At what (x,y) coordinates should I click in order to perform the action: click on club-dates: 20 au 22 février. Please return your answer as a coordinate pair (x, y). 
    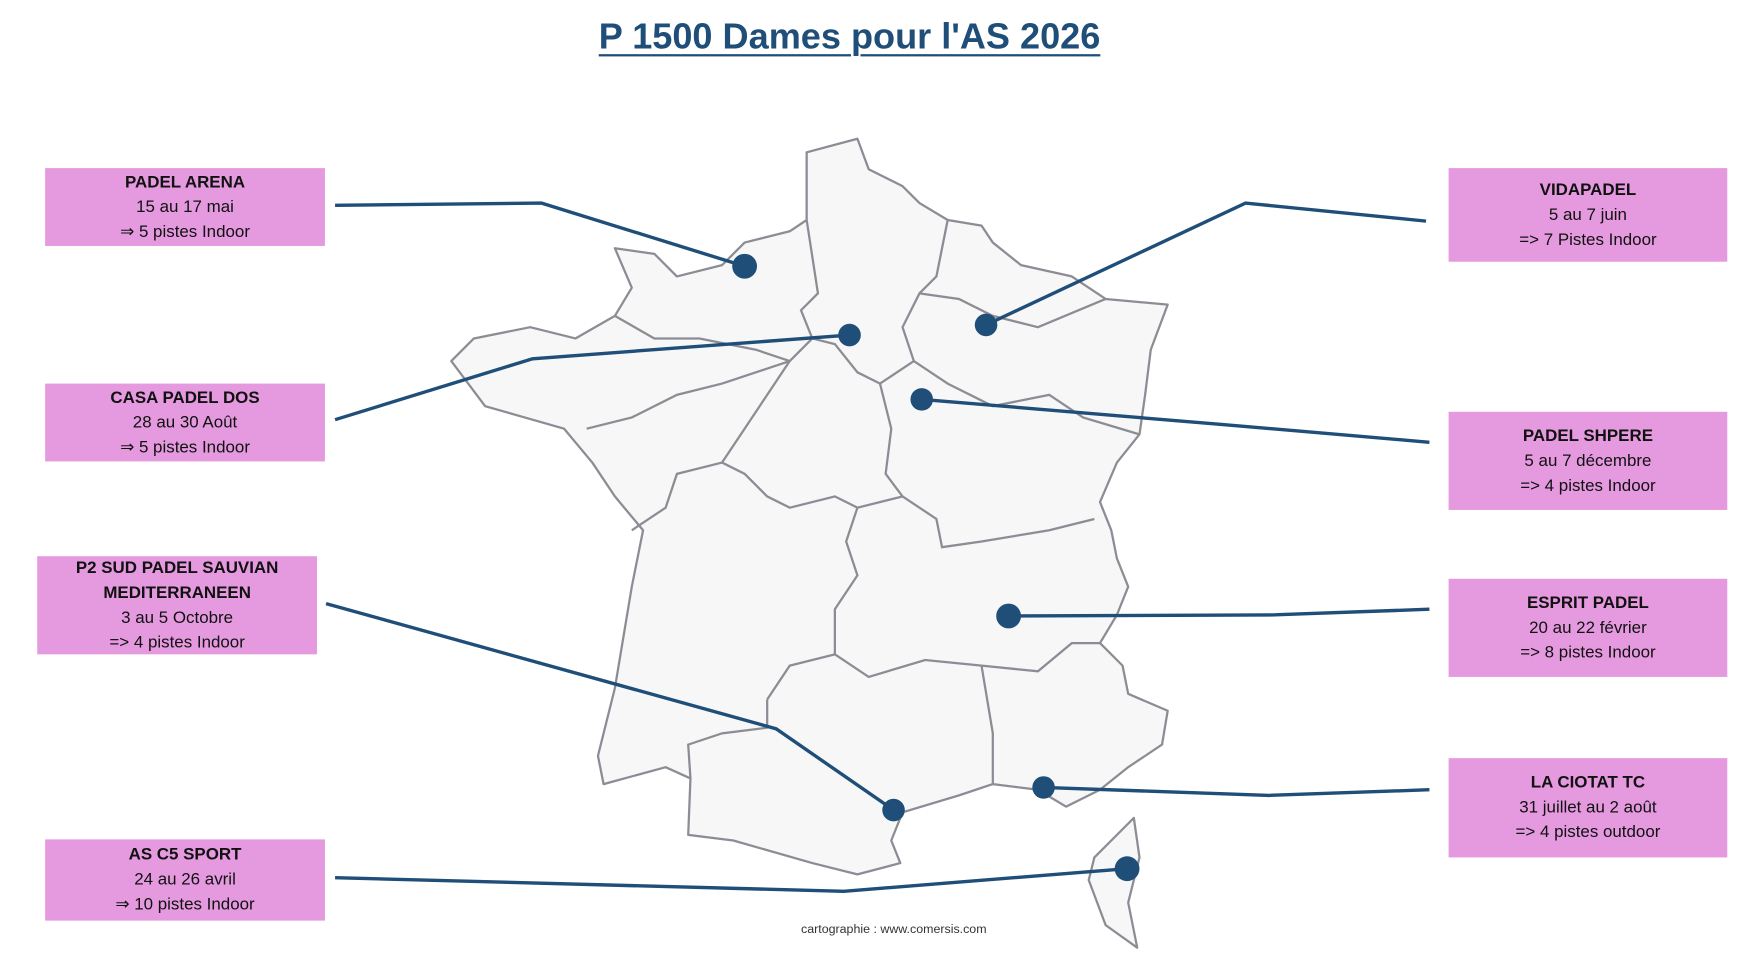
    Looking at the image, I should click on (1588, 627).